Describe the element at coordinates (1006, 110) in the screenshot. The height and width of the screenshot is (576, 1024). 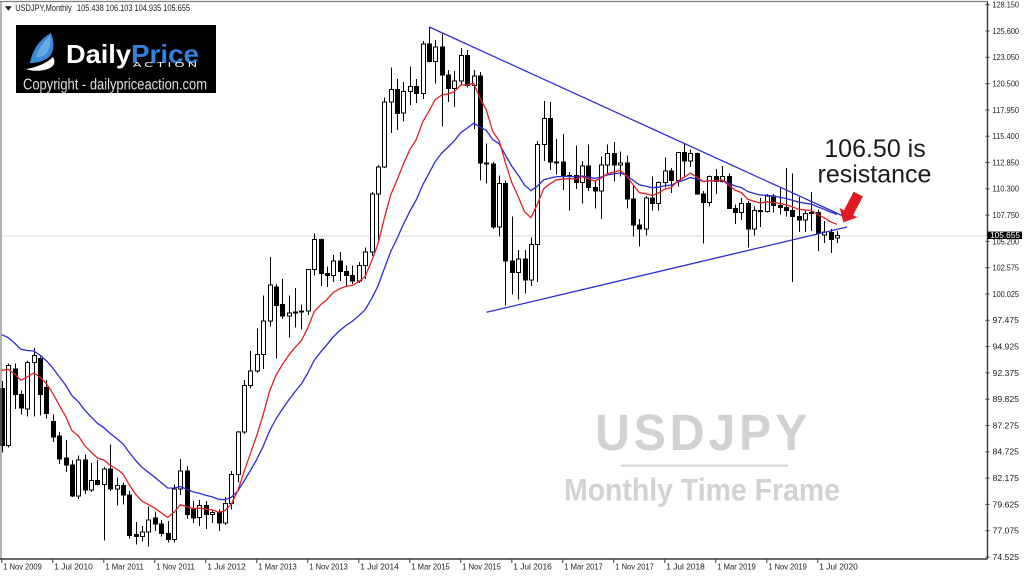
I see `svg-text: 117.950` at that location.